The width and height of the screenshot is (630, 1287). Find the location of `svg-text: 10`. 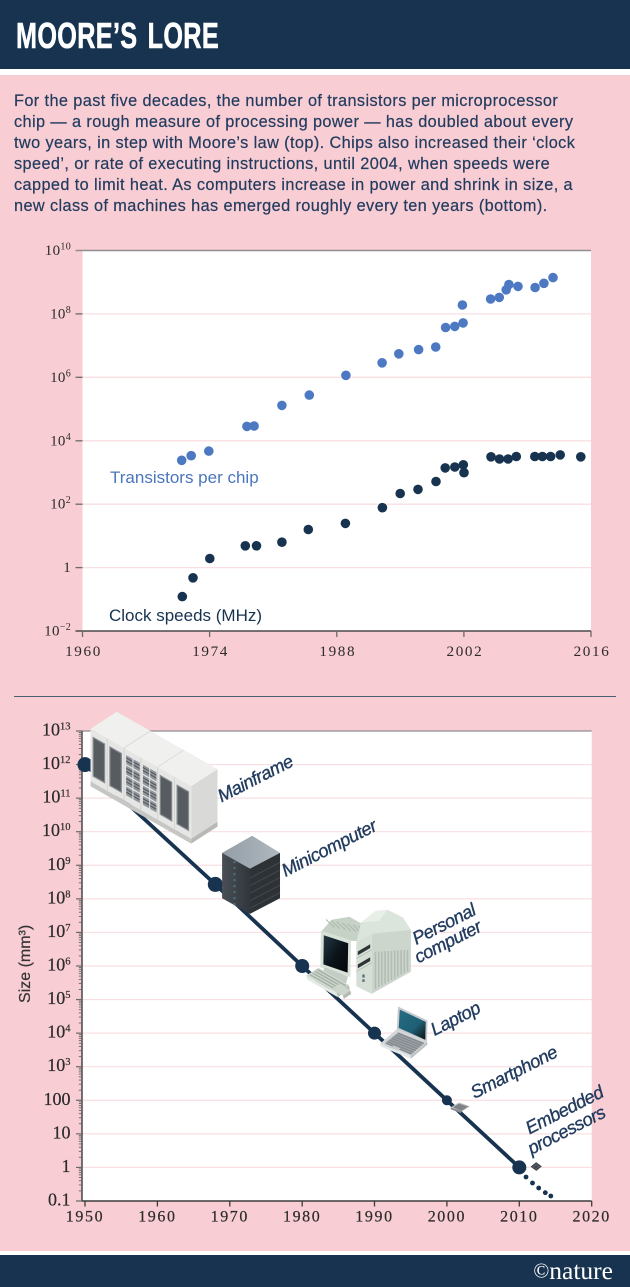

svg-text: 10 is located at coordinates (62, 1132).